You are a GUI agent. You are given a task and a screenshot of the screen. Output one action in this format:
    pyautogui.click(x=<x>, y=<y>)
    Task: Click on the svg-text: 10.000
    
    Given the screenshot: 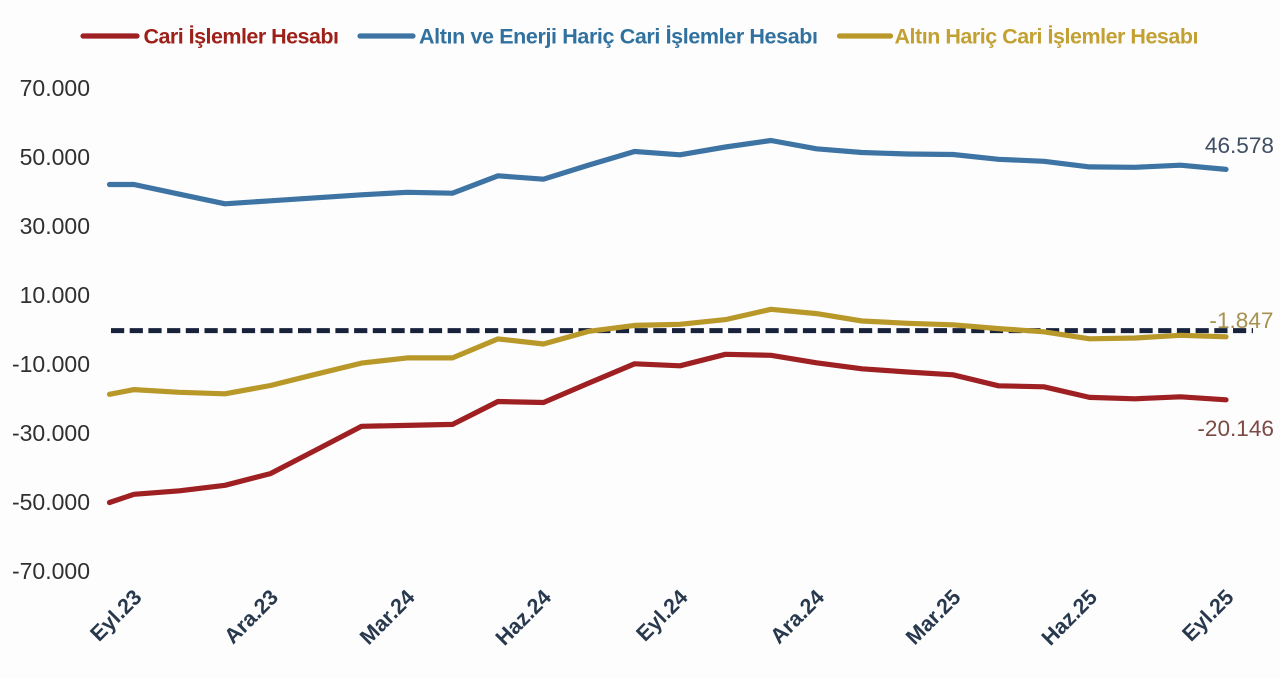 What is the action you would take?
    pyautogui.click(x=55, y=295)
    